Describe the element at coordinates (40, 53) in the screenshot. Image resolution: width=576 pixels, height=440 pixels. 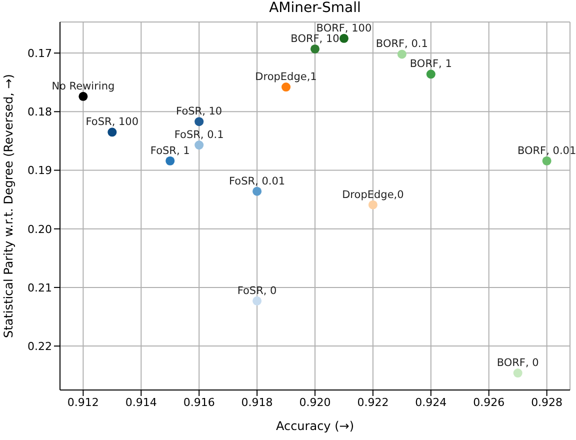
I see `y-tick-label: 0.17` at that location.